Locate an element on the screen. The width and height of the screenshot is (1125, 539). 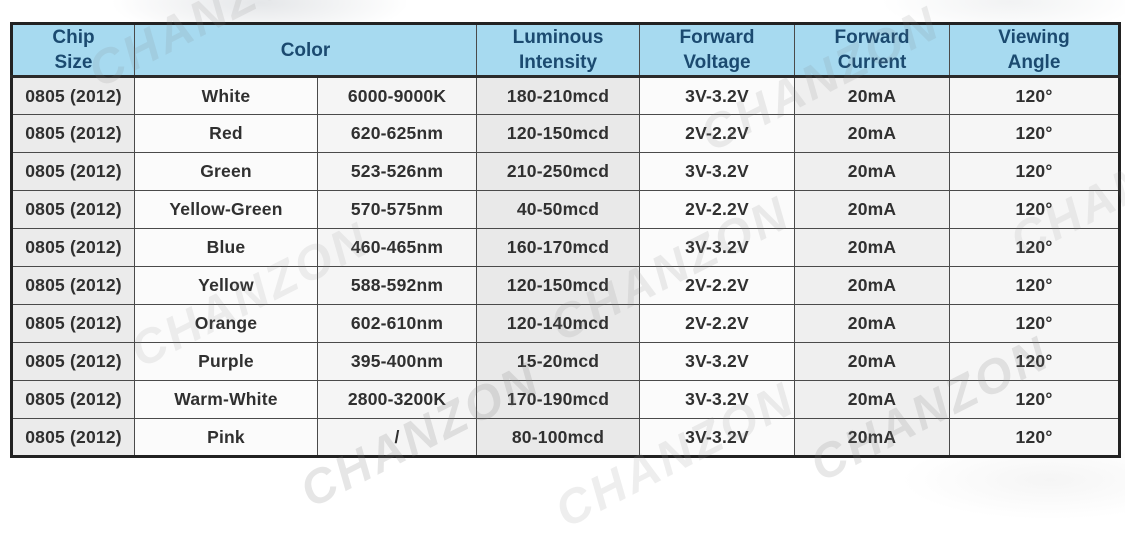
cell-color-value: 523-526nm is located at coordinates (397, 172).